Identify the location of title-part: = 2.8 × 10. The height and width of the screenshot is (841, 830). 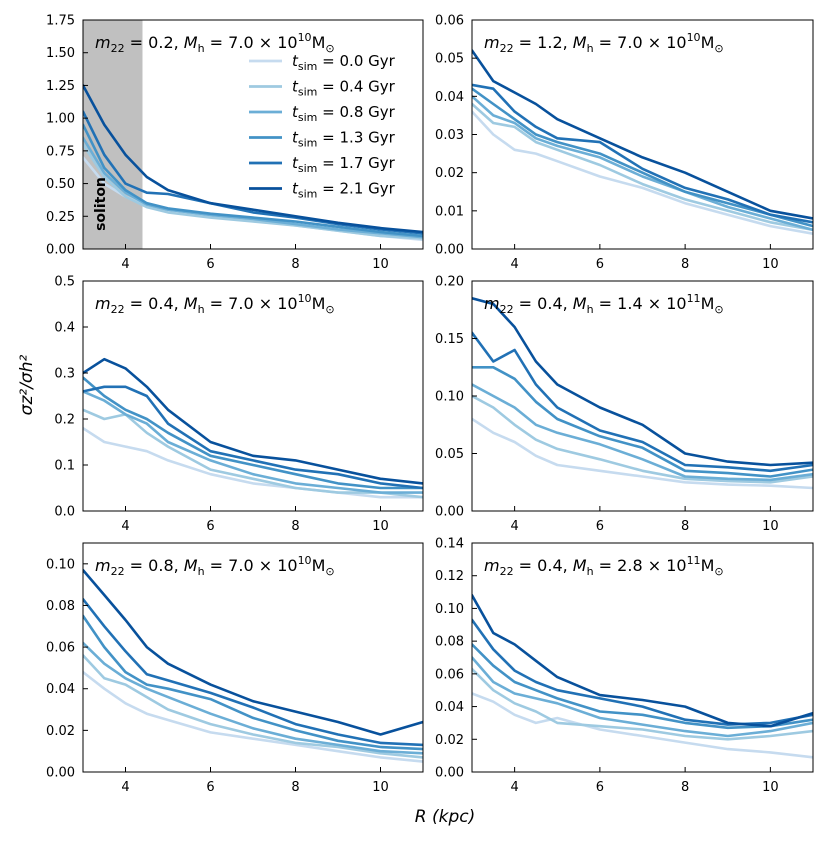
(640, 565).